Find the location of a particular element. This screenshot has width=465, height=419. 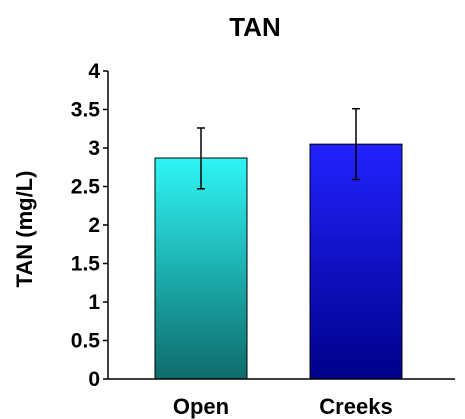

x-category-label: Creeks is located at coordinates (355, 406).